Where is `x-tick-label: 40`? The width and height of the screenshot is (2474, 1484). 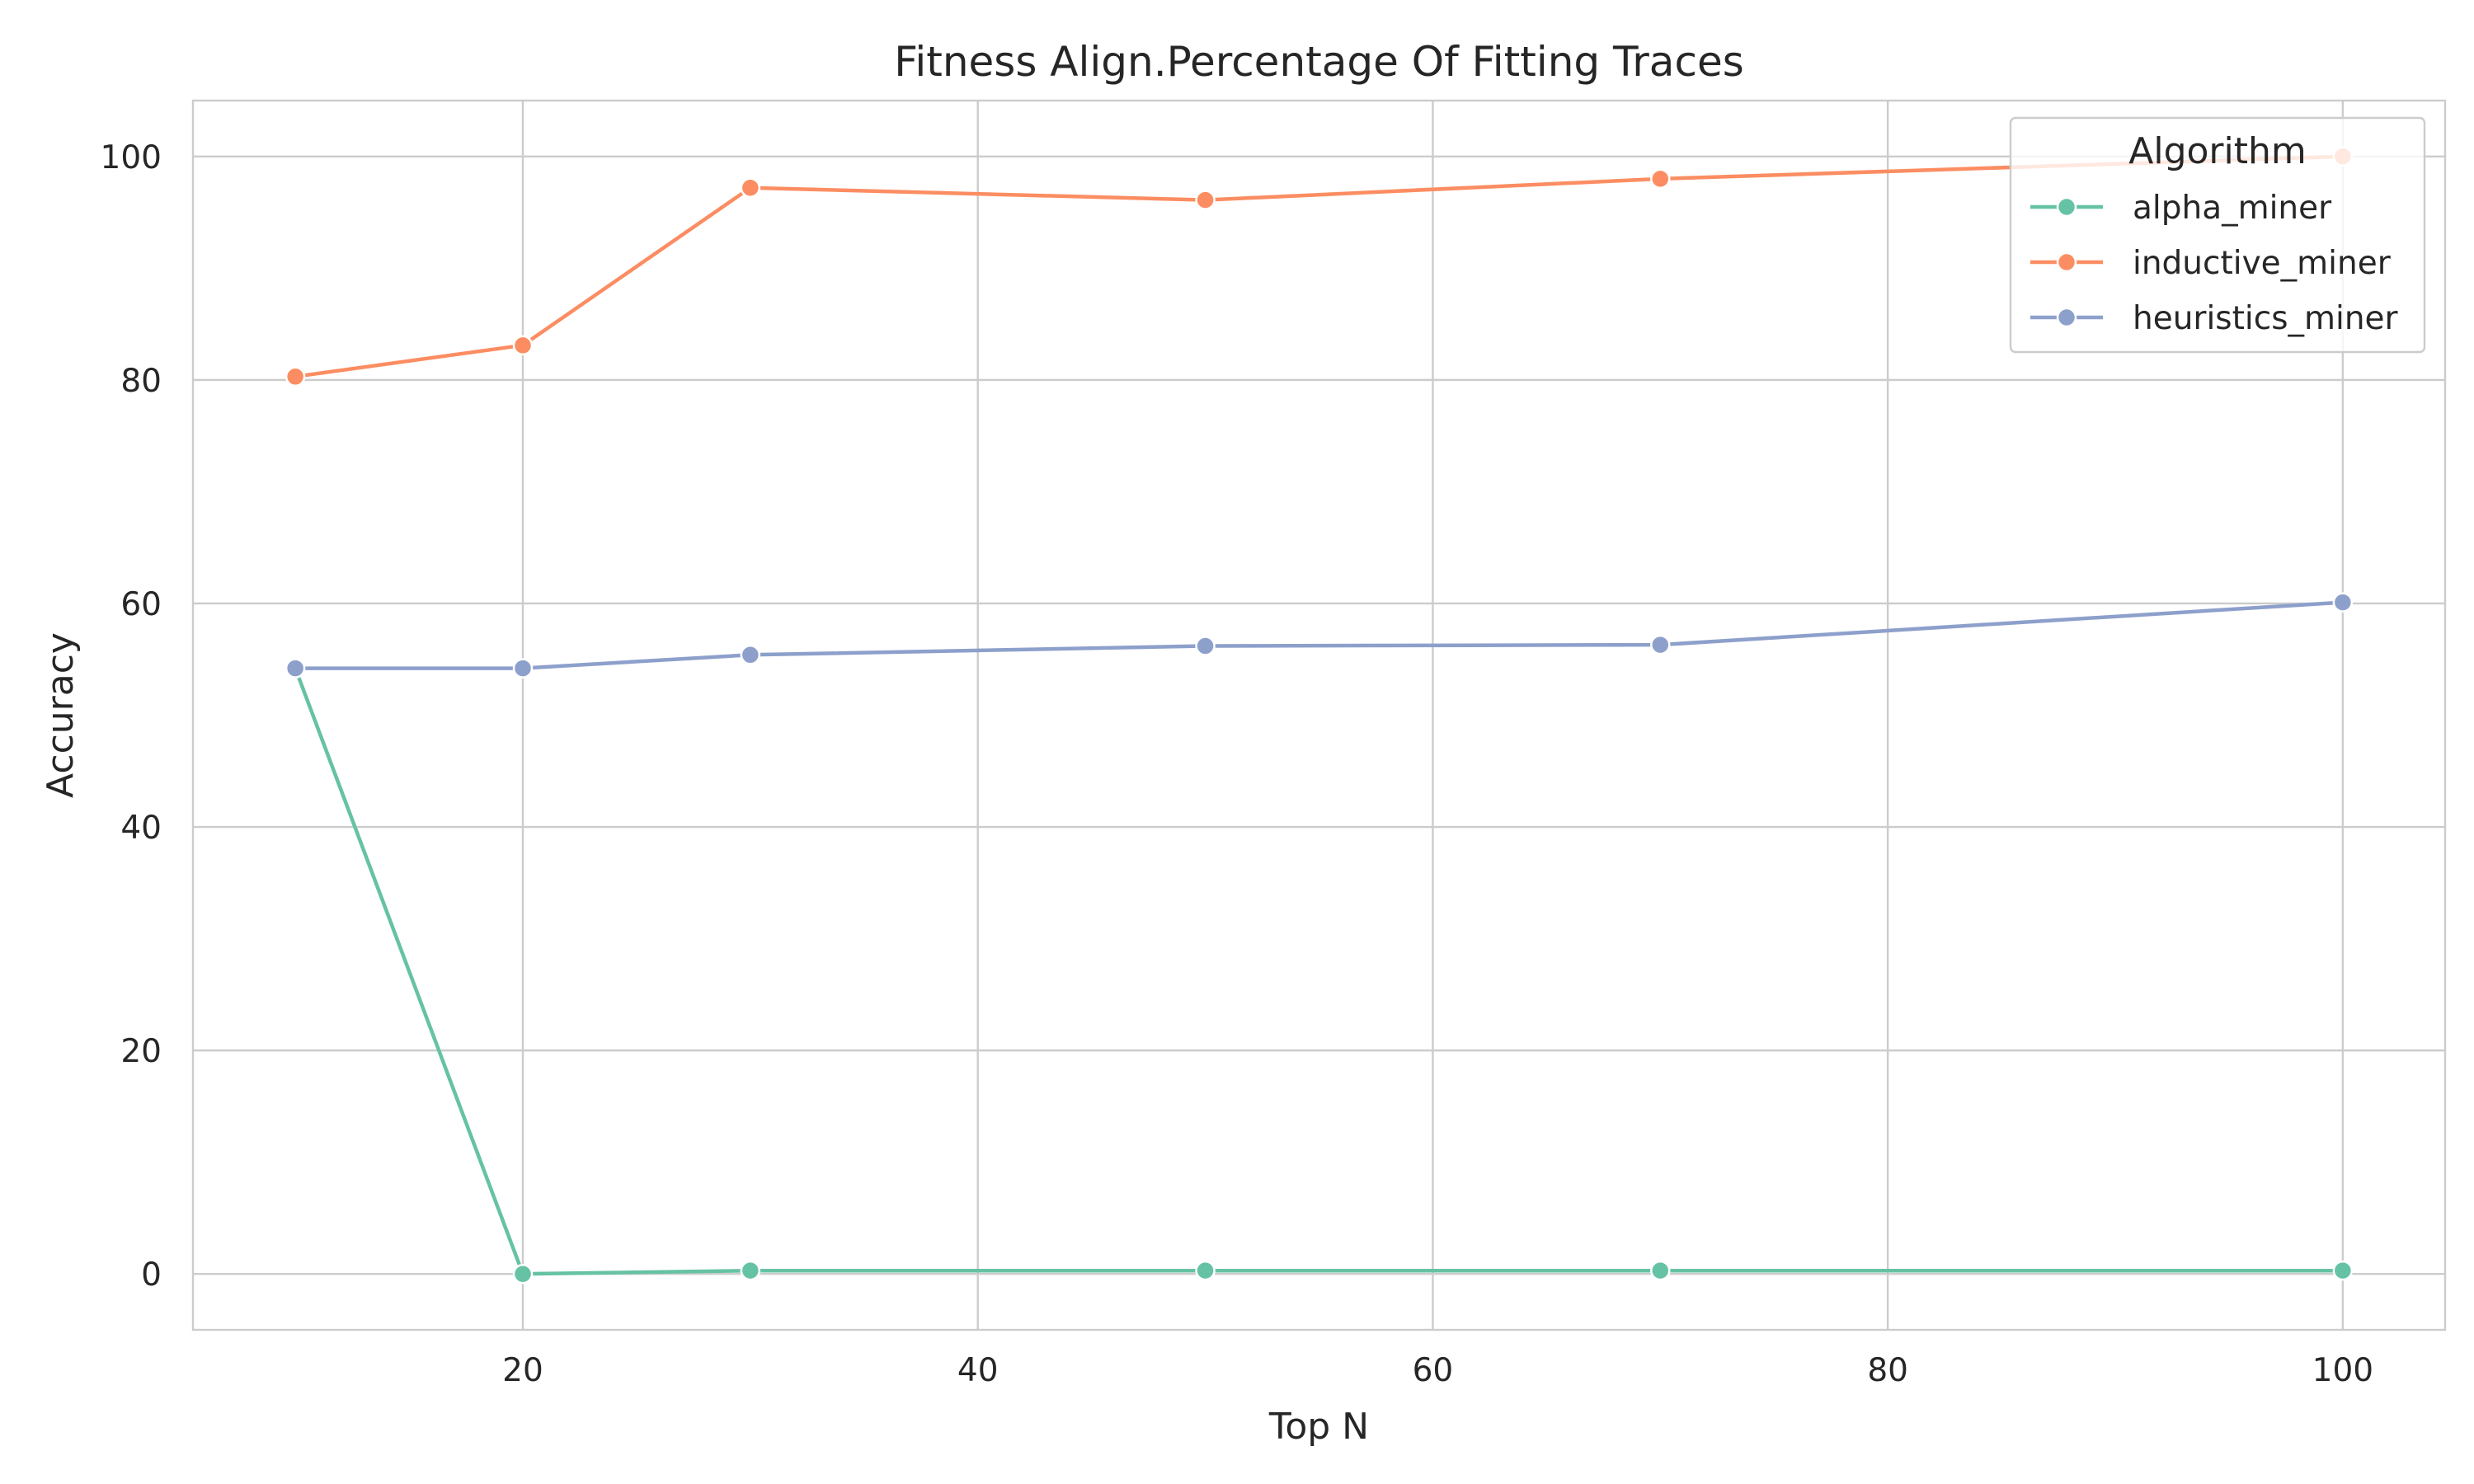 x-tick-label: 40 is located at coordinates (978, 1370).